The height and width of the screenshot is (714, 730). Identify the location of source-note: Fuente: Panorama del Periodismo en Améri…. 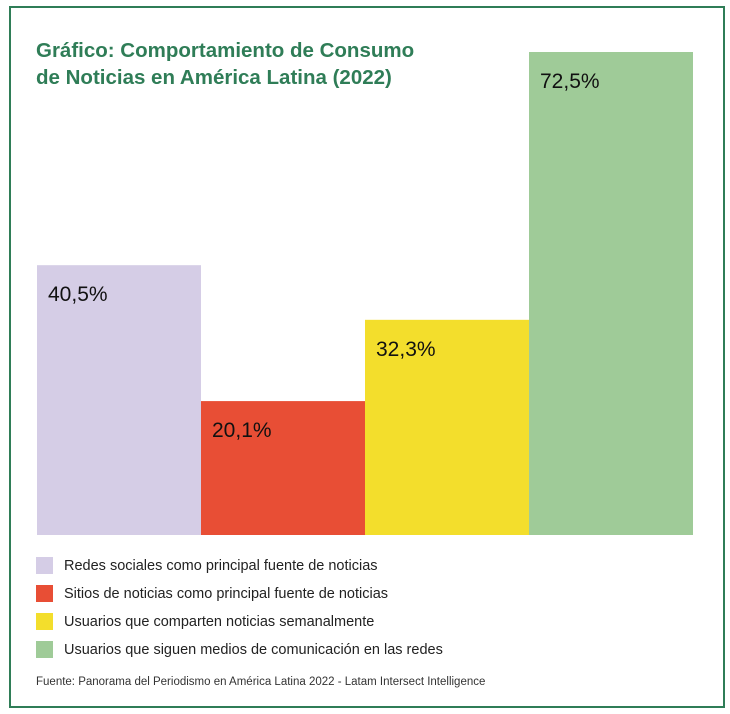
(261, 682).